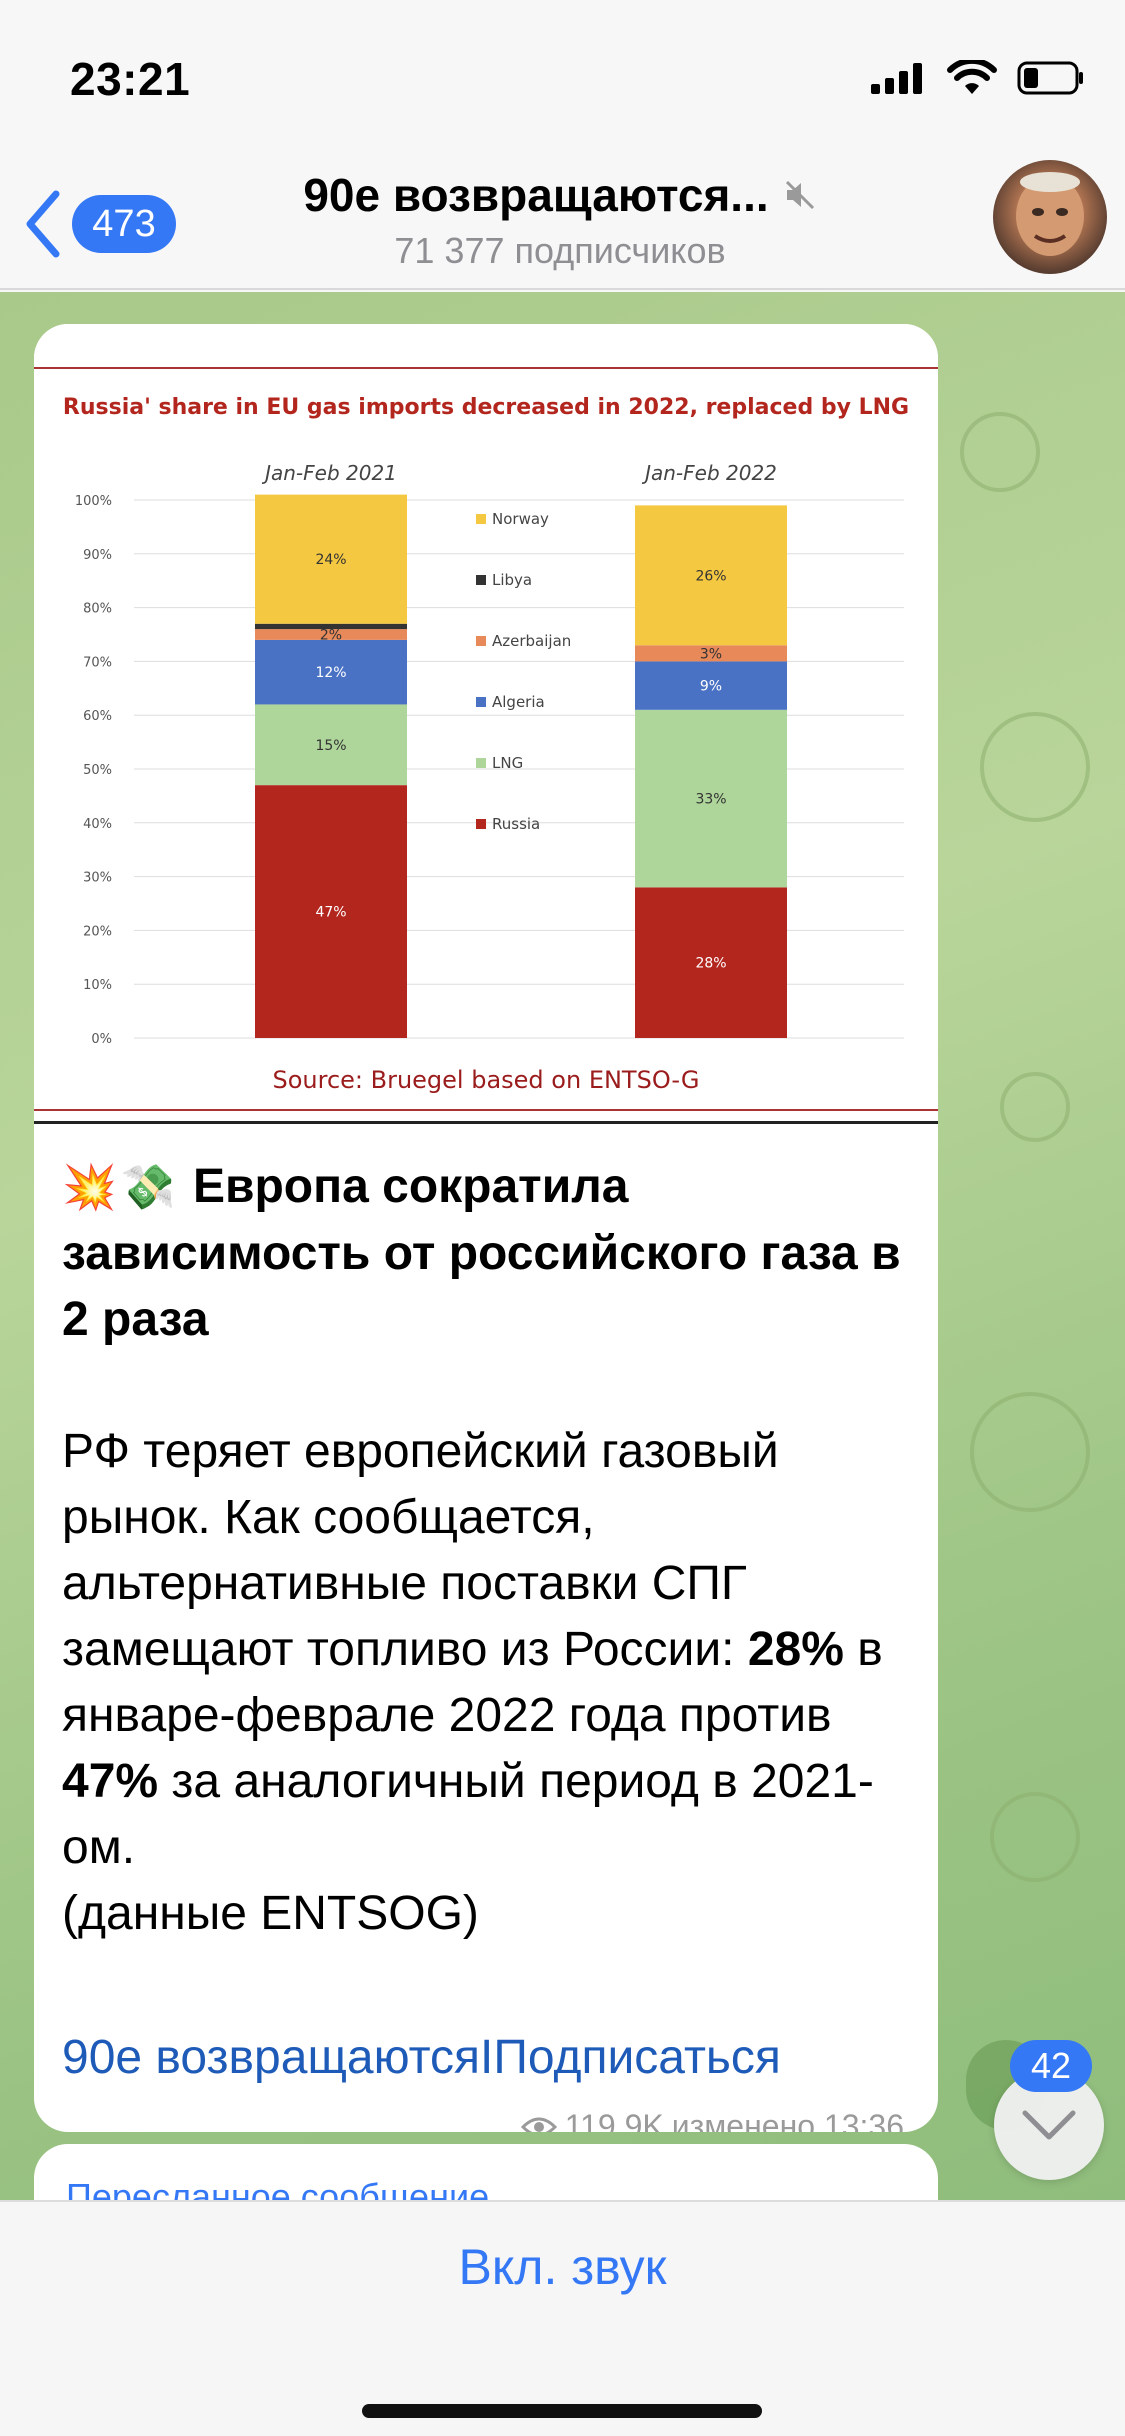 The width and height of the screenshot is (1125, 2436). What do you see at coordinates (468, 1814) in the screenshot?
I see `post-paragraph-part: за аналогичный период в 2021-ом.` at bounding box center [468, 1814].